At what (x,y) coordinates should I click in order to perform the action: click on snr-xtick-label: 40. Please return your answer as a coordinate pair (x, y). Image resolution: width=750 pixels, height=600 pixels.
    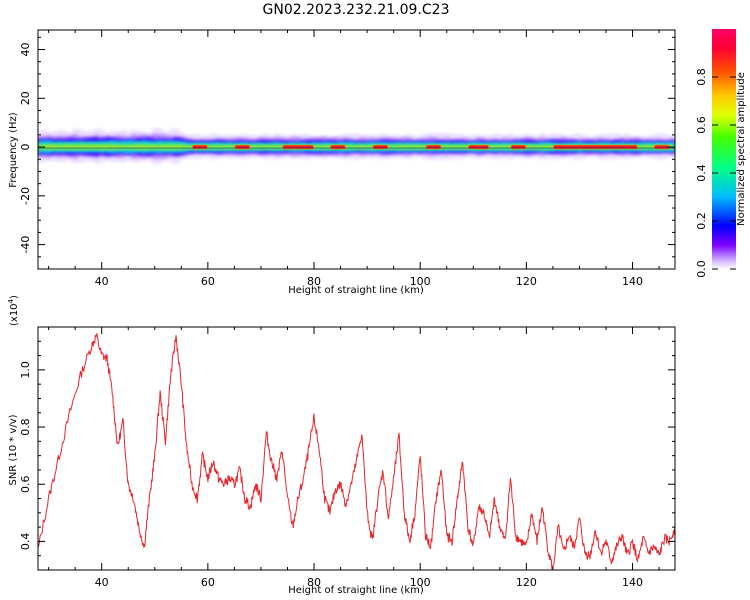
    Looking at the image, I should click on (102, 582).